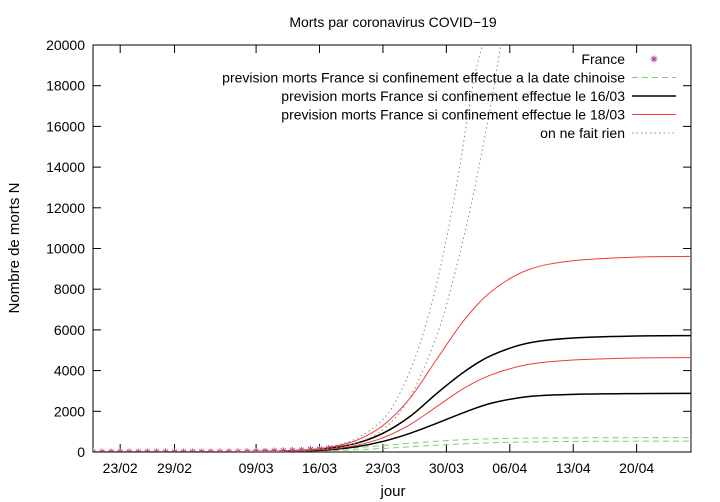  What do you see at coordinates (65, 208) in the screenshot?
I see `y-tick-label: 12000` at bounding box center [65, 208].